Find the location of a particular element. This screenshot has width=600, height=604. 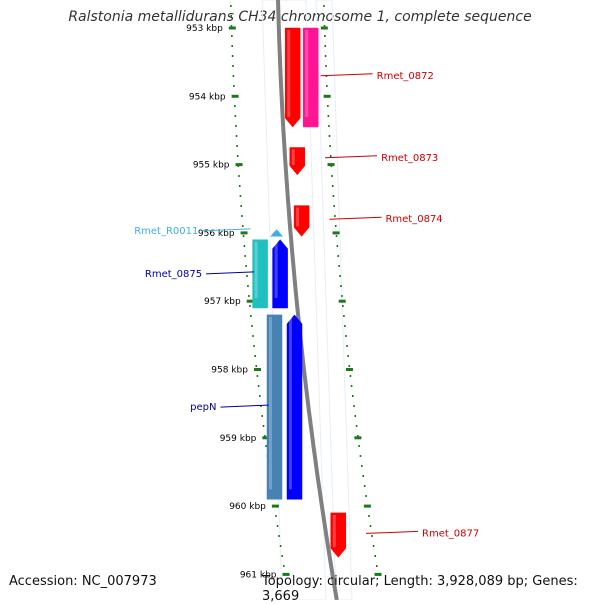

feature-label-rmet-0872: Rmet_0872 is located at coordinates (405, 76).